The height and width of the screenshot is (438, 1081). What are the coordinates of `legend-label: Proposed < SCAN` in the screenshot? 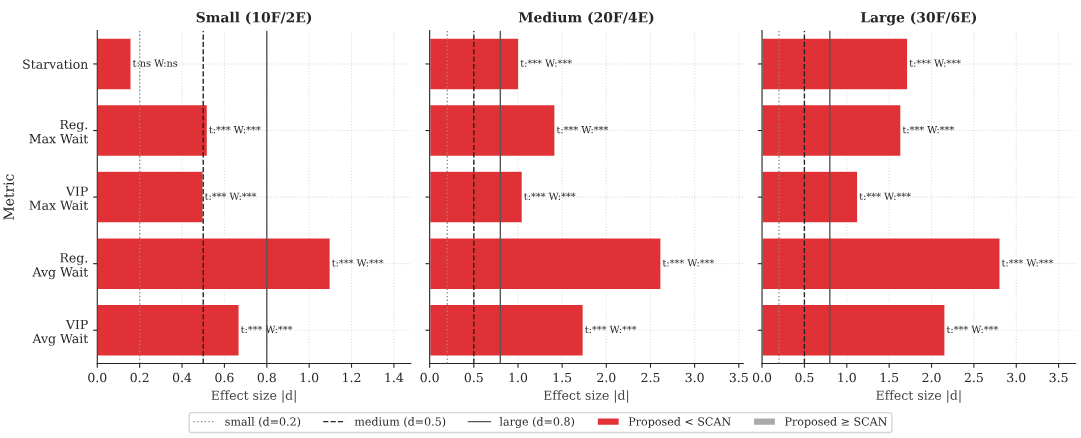 It's located at (679, 422).